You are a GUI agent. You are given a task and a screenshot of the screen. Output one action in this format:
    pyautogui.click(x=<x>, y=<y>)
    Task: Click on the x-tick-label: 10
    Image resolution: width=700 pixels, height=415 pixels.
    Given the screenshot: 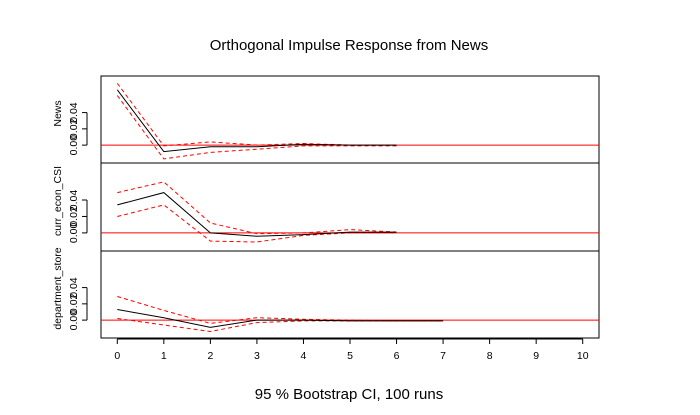 What is the action you would take?
    pyautogui.click(x=583, y=356)
    